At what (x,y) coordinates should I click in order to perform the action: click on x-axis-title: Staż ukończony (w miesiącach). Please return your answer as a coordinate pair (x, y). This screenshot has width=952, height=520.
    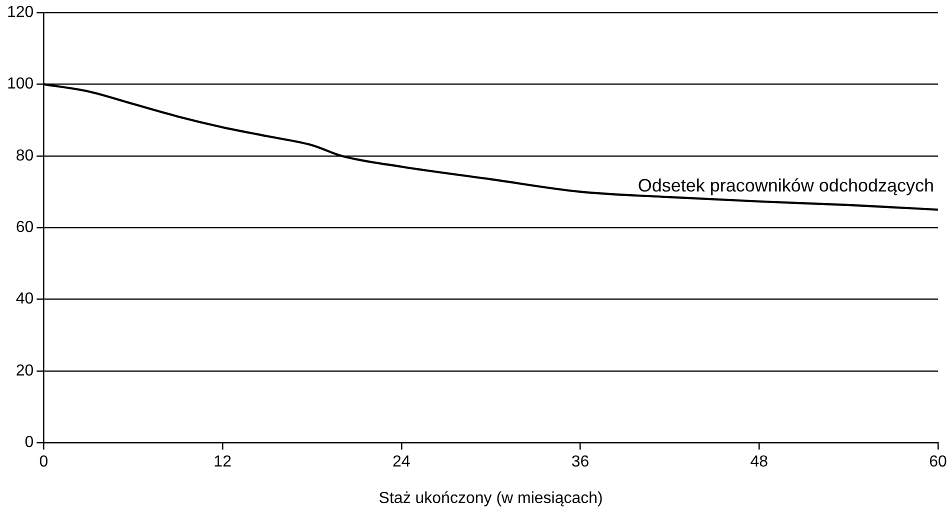
    Looking at the image, I should click on (490, 498).